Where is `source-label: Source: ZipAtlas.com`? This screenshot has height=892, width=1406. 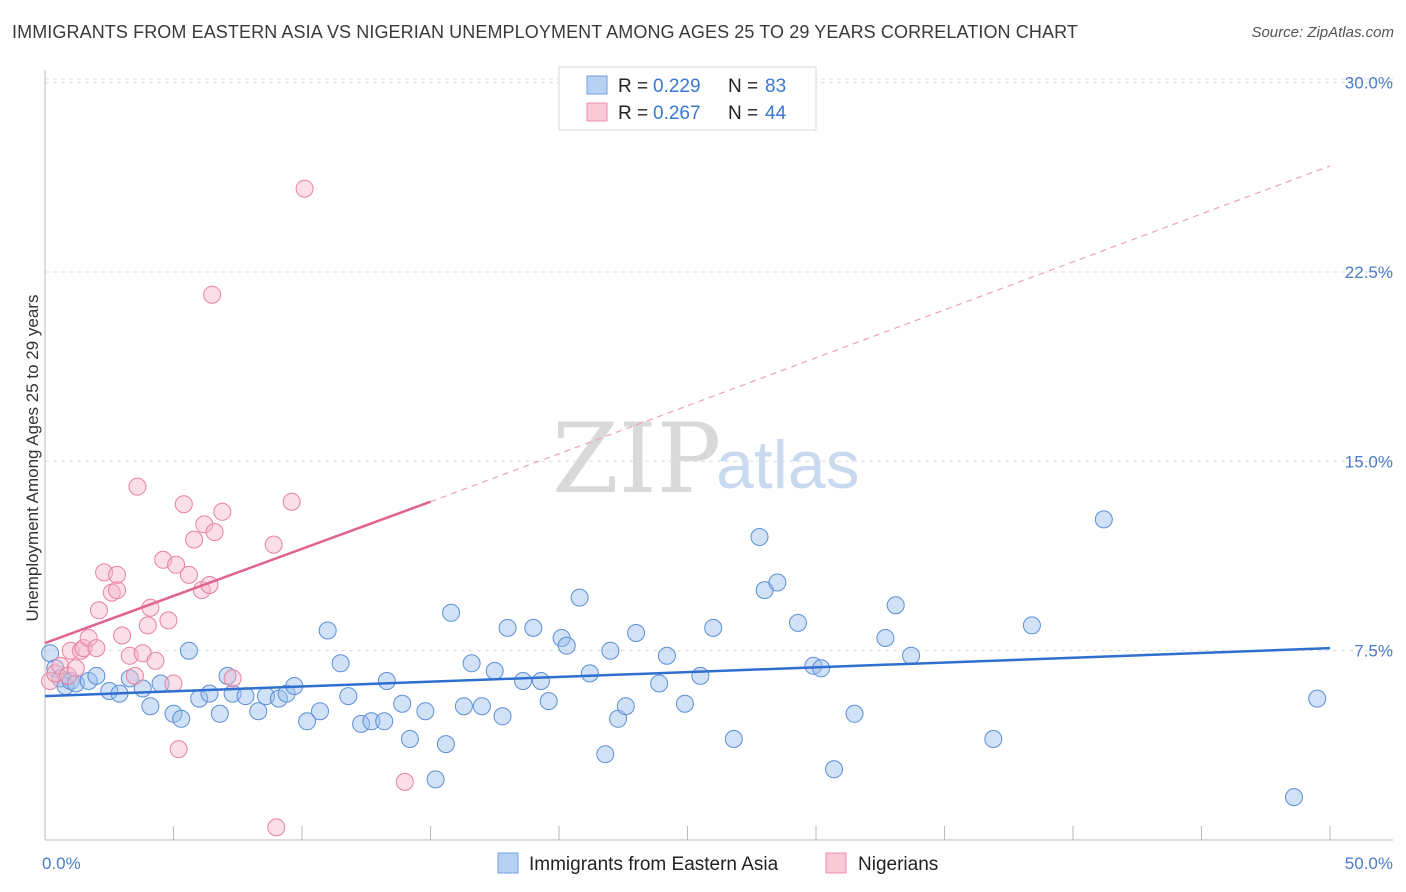
source-label: Source: ZipAtlas.com is located at coordinates (1322, 32).